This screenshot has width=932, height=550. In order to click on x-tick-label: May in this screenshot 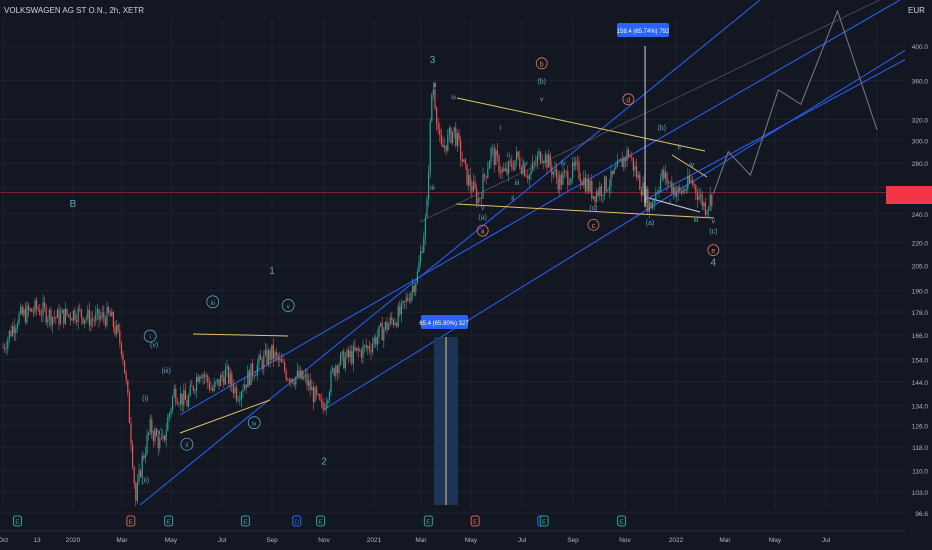, I will do `click(171, 540)`.